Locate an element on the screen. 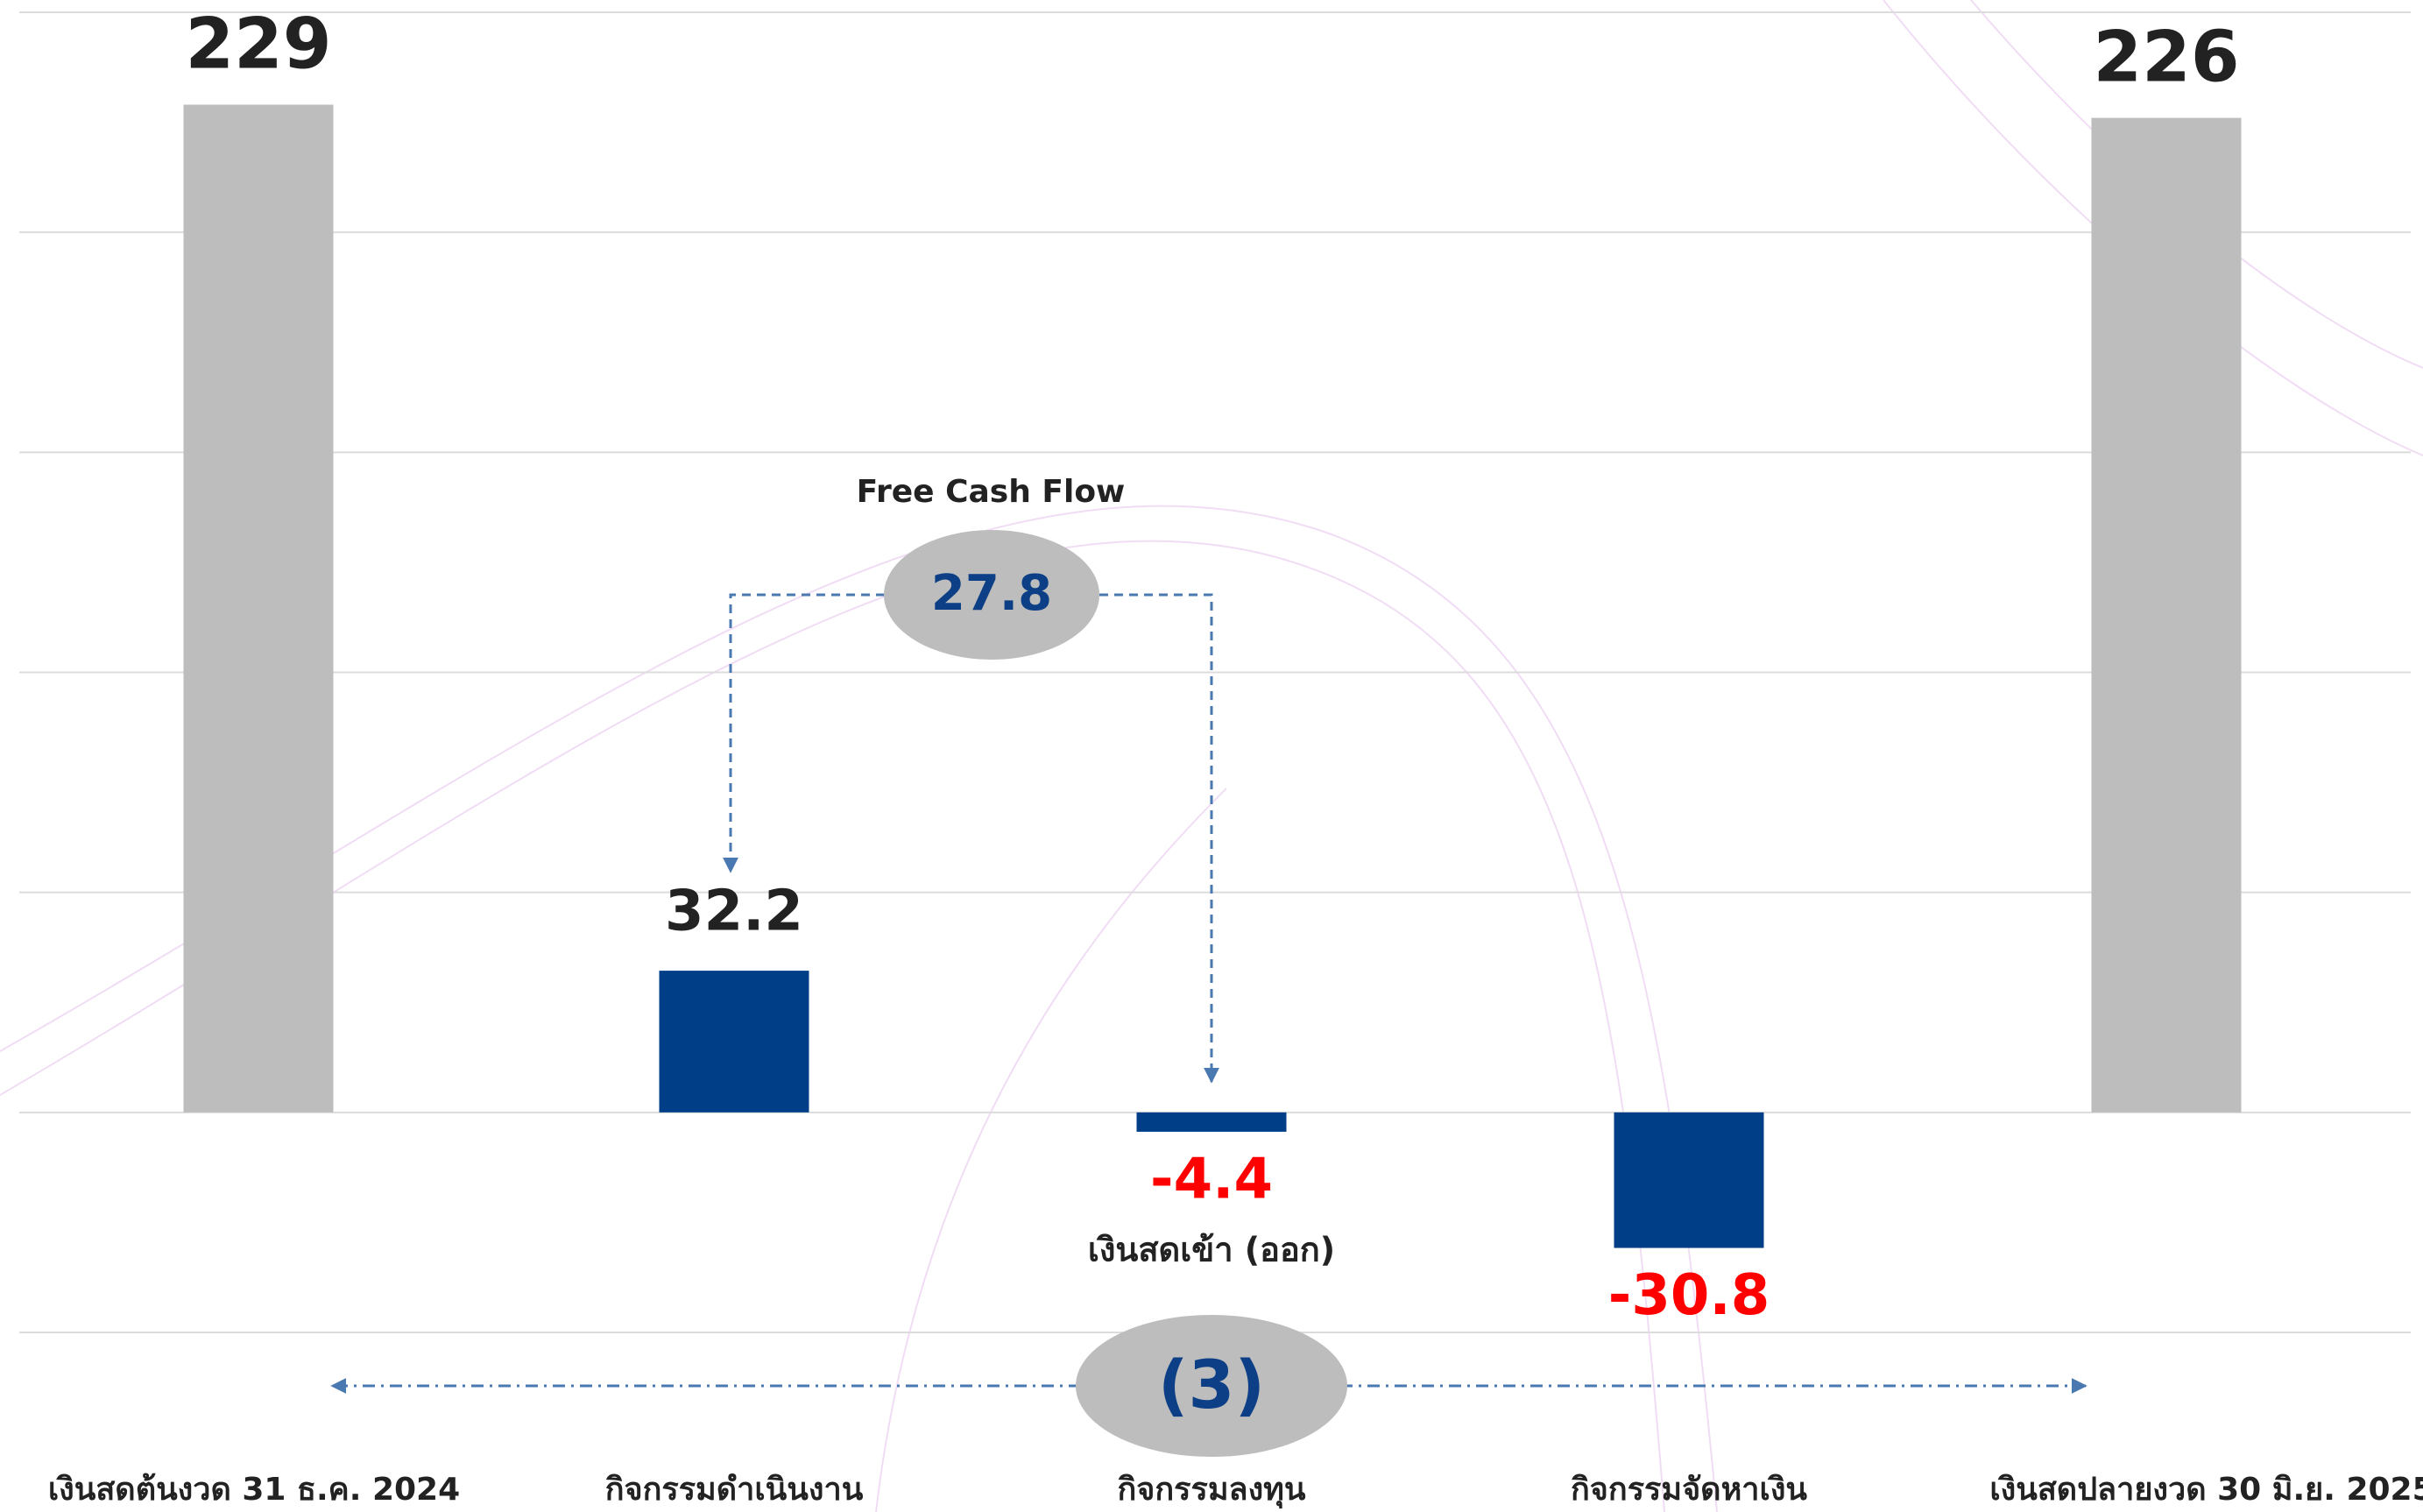 Image resolution: width=2423 pixels, height=1512 pixels. value-label: 32.2 is located at coordinates (734, 912).